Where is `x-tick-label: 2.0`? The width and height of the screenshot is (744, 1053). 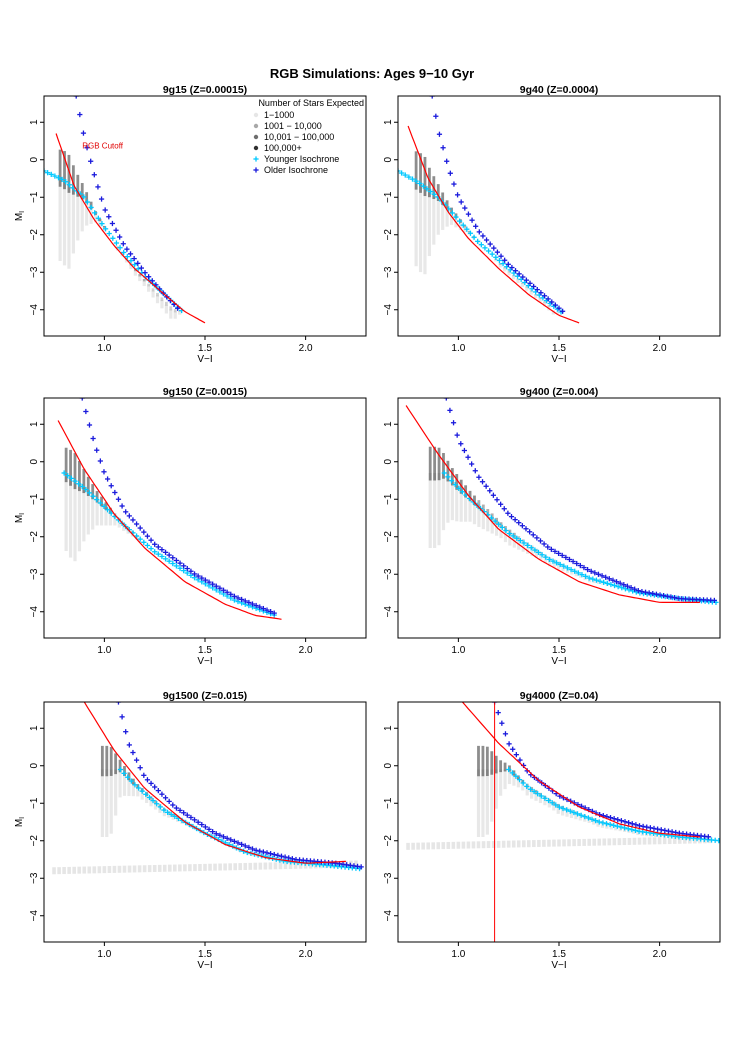 x-tick-label: 2.0 is located at coordinates (660, 650).